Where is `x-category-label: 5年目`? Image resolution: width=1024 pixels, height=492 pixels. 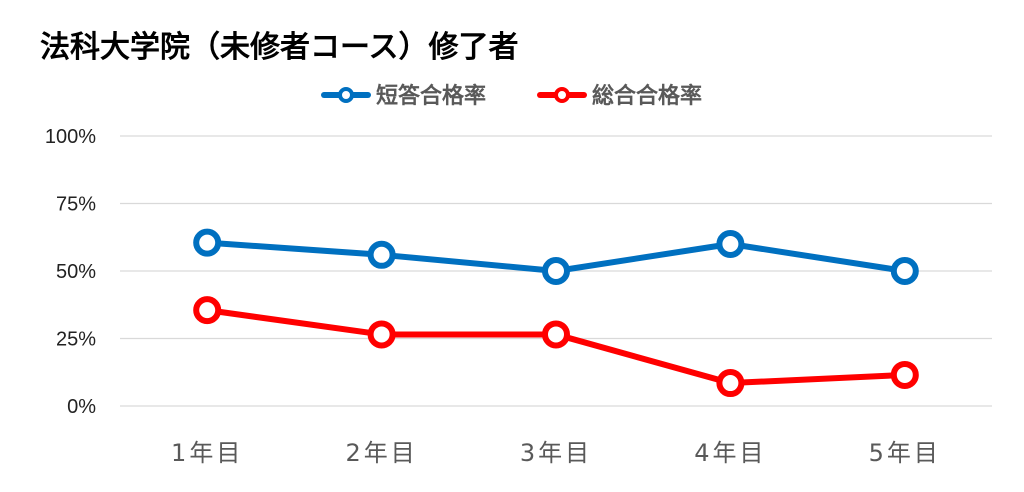
x-category-label: 5年目 is located at coordinates (905, 453).